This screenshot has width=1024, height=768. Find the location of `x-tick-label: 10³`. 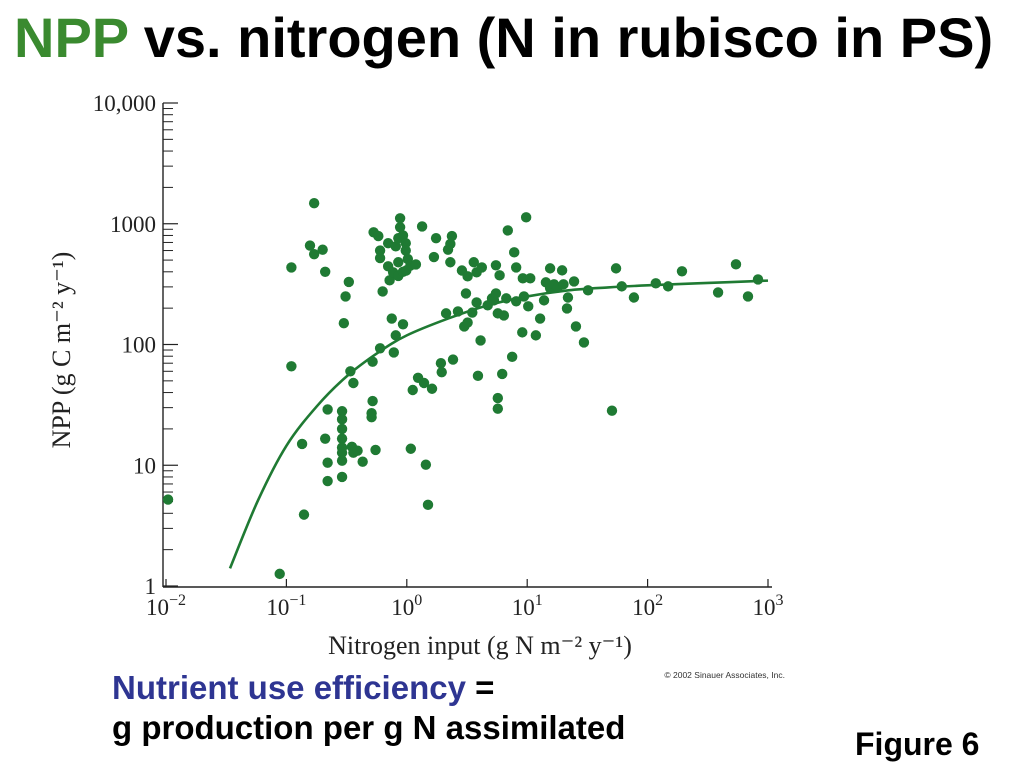

x-tick-label: 10³ is located at coordinates (768, 606).